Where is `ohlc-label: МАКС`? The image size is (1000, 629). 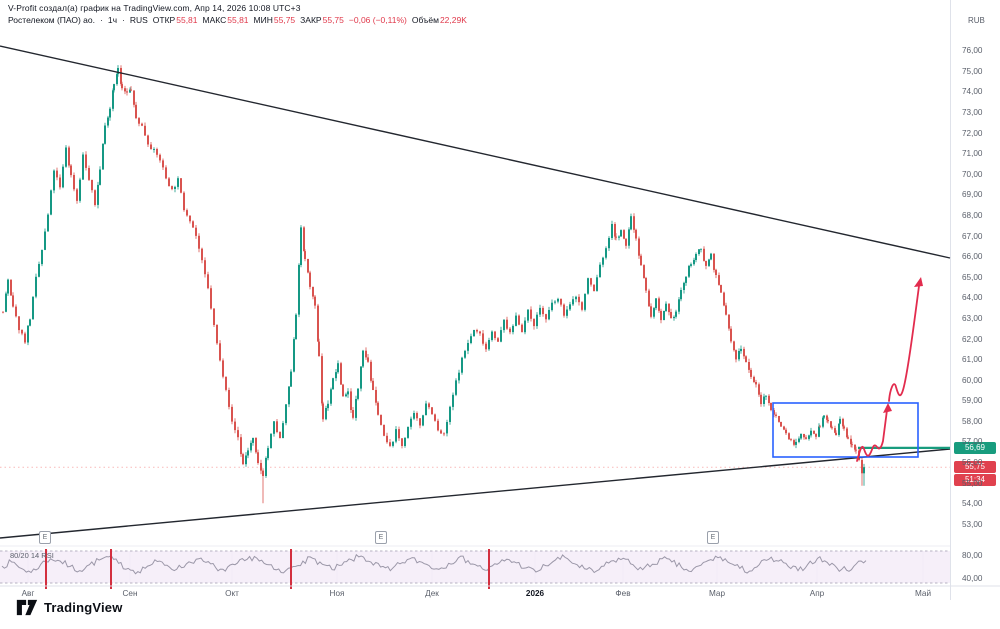
ohlc-label: МАКС is located at coordinates (214, 20).